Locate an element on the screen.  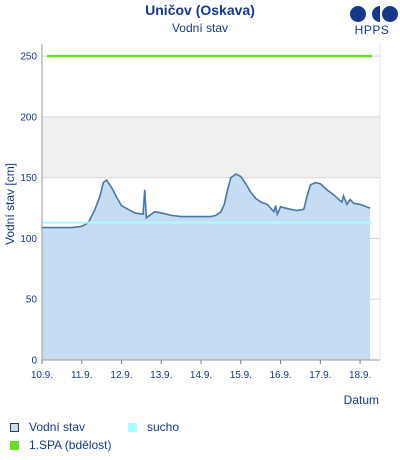
legend: Vodní stav sucho 1.SPA (bdělost) is located at coordinates (200, 438).